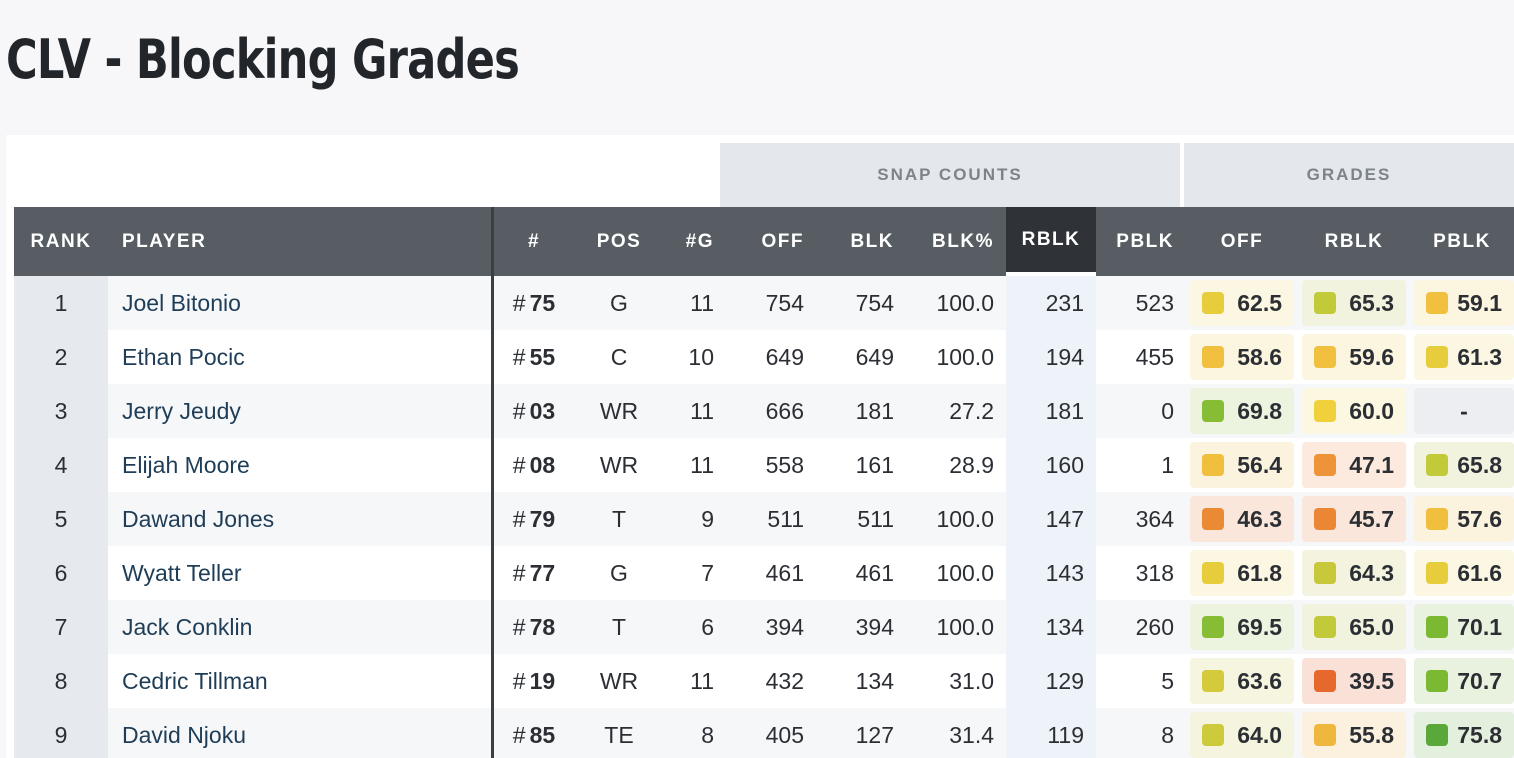 The height and width of the screenshot is (758, 1514). Describe the element at coordinates (874, 626) in the screenshot. I see `snaps-blk-cell: 394` at that location.